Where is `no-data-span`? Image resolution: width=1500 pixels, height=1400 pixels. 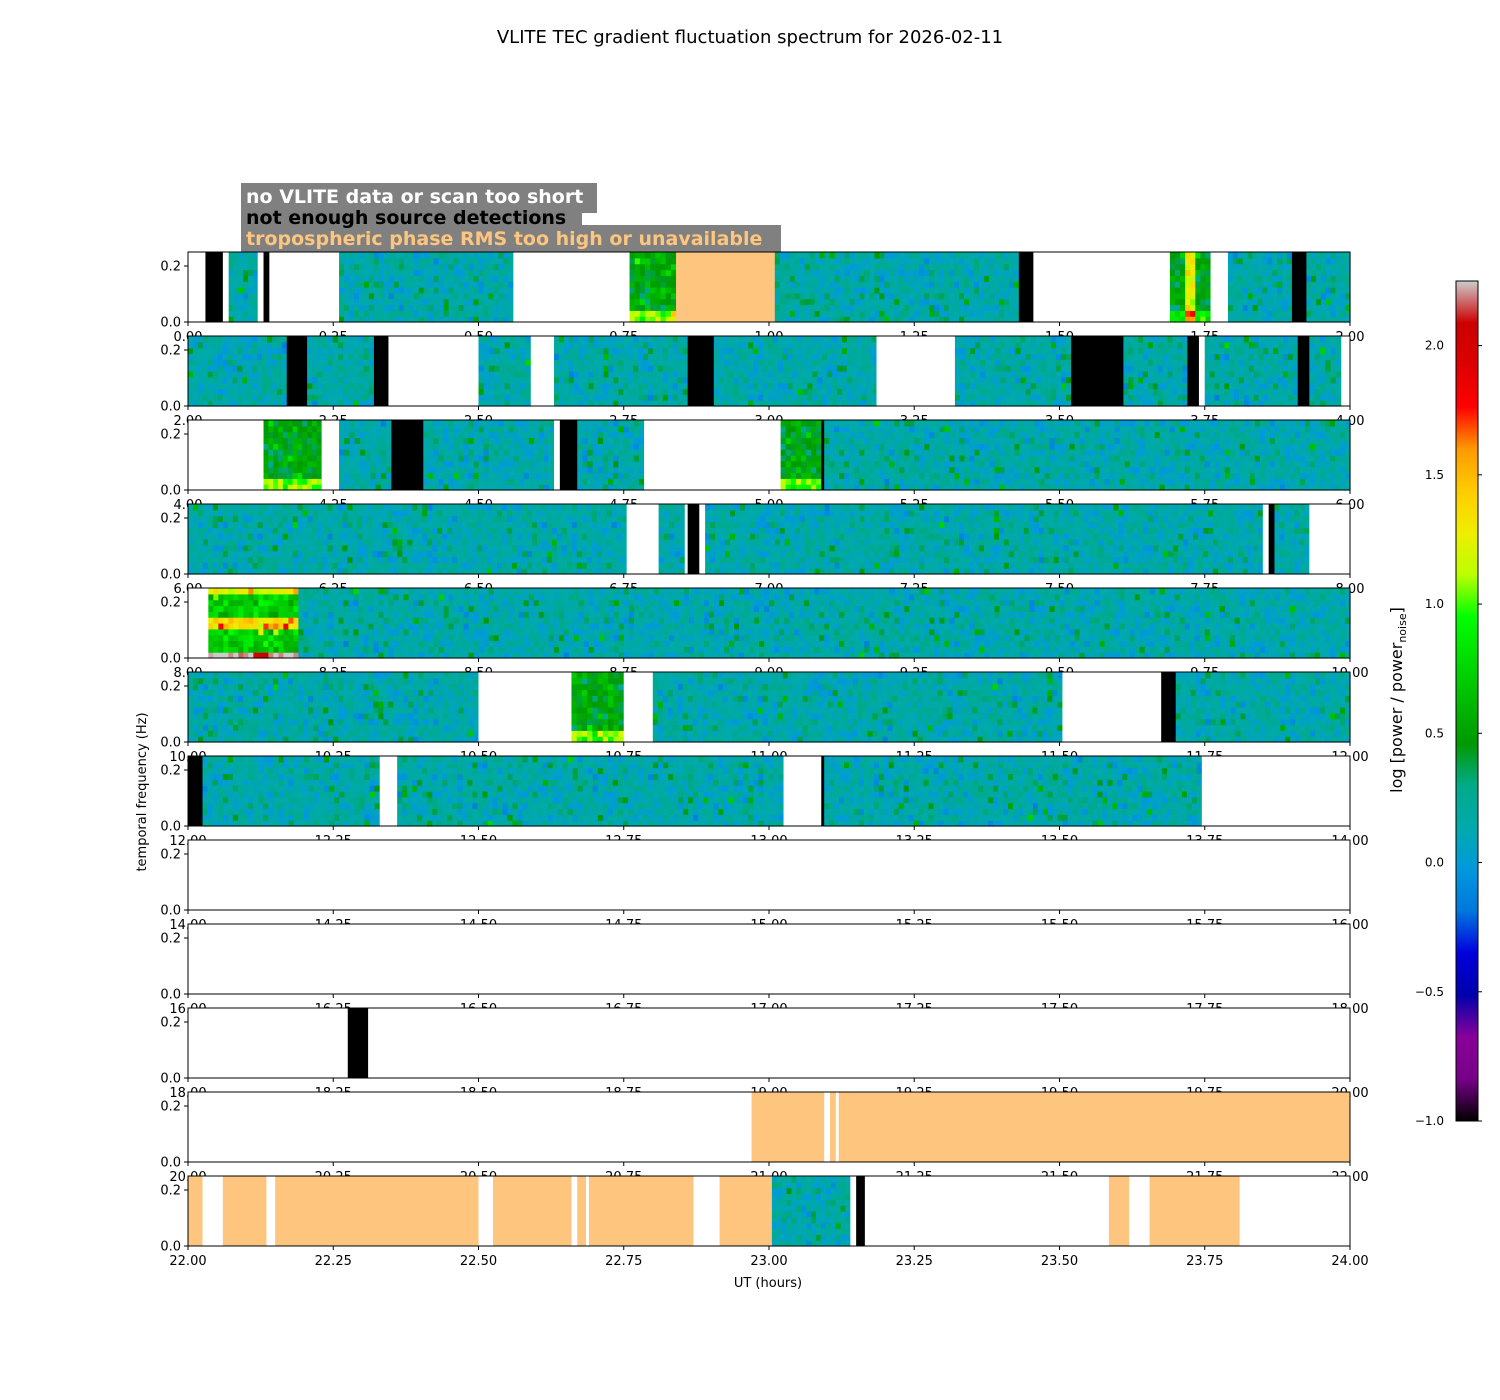 no-data-span is located at coordinates (542, 371).